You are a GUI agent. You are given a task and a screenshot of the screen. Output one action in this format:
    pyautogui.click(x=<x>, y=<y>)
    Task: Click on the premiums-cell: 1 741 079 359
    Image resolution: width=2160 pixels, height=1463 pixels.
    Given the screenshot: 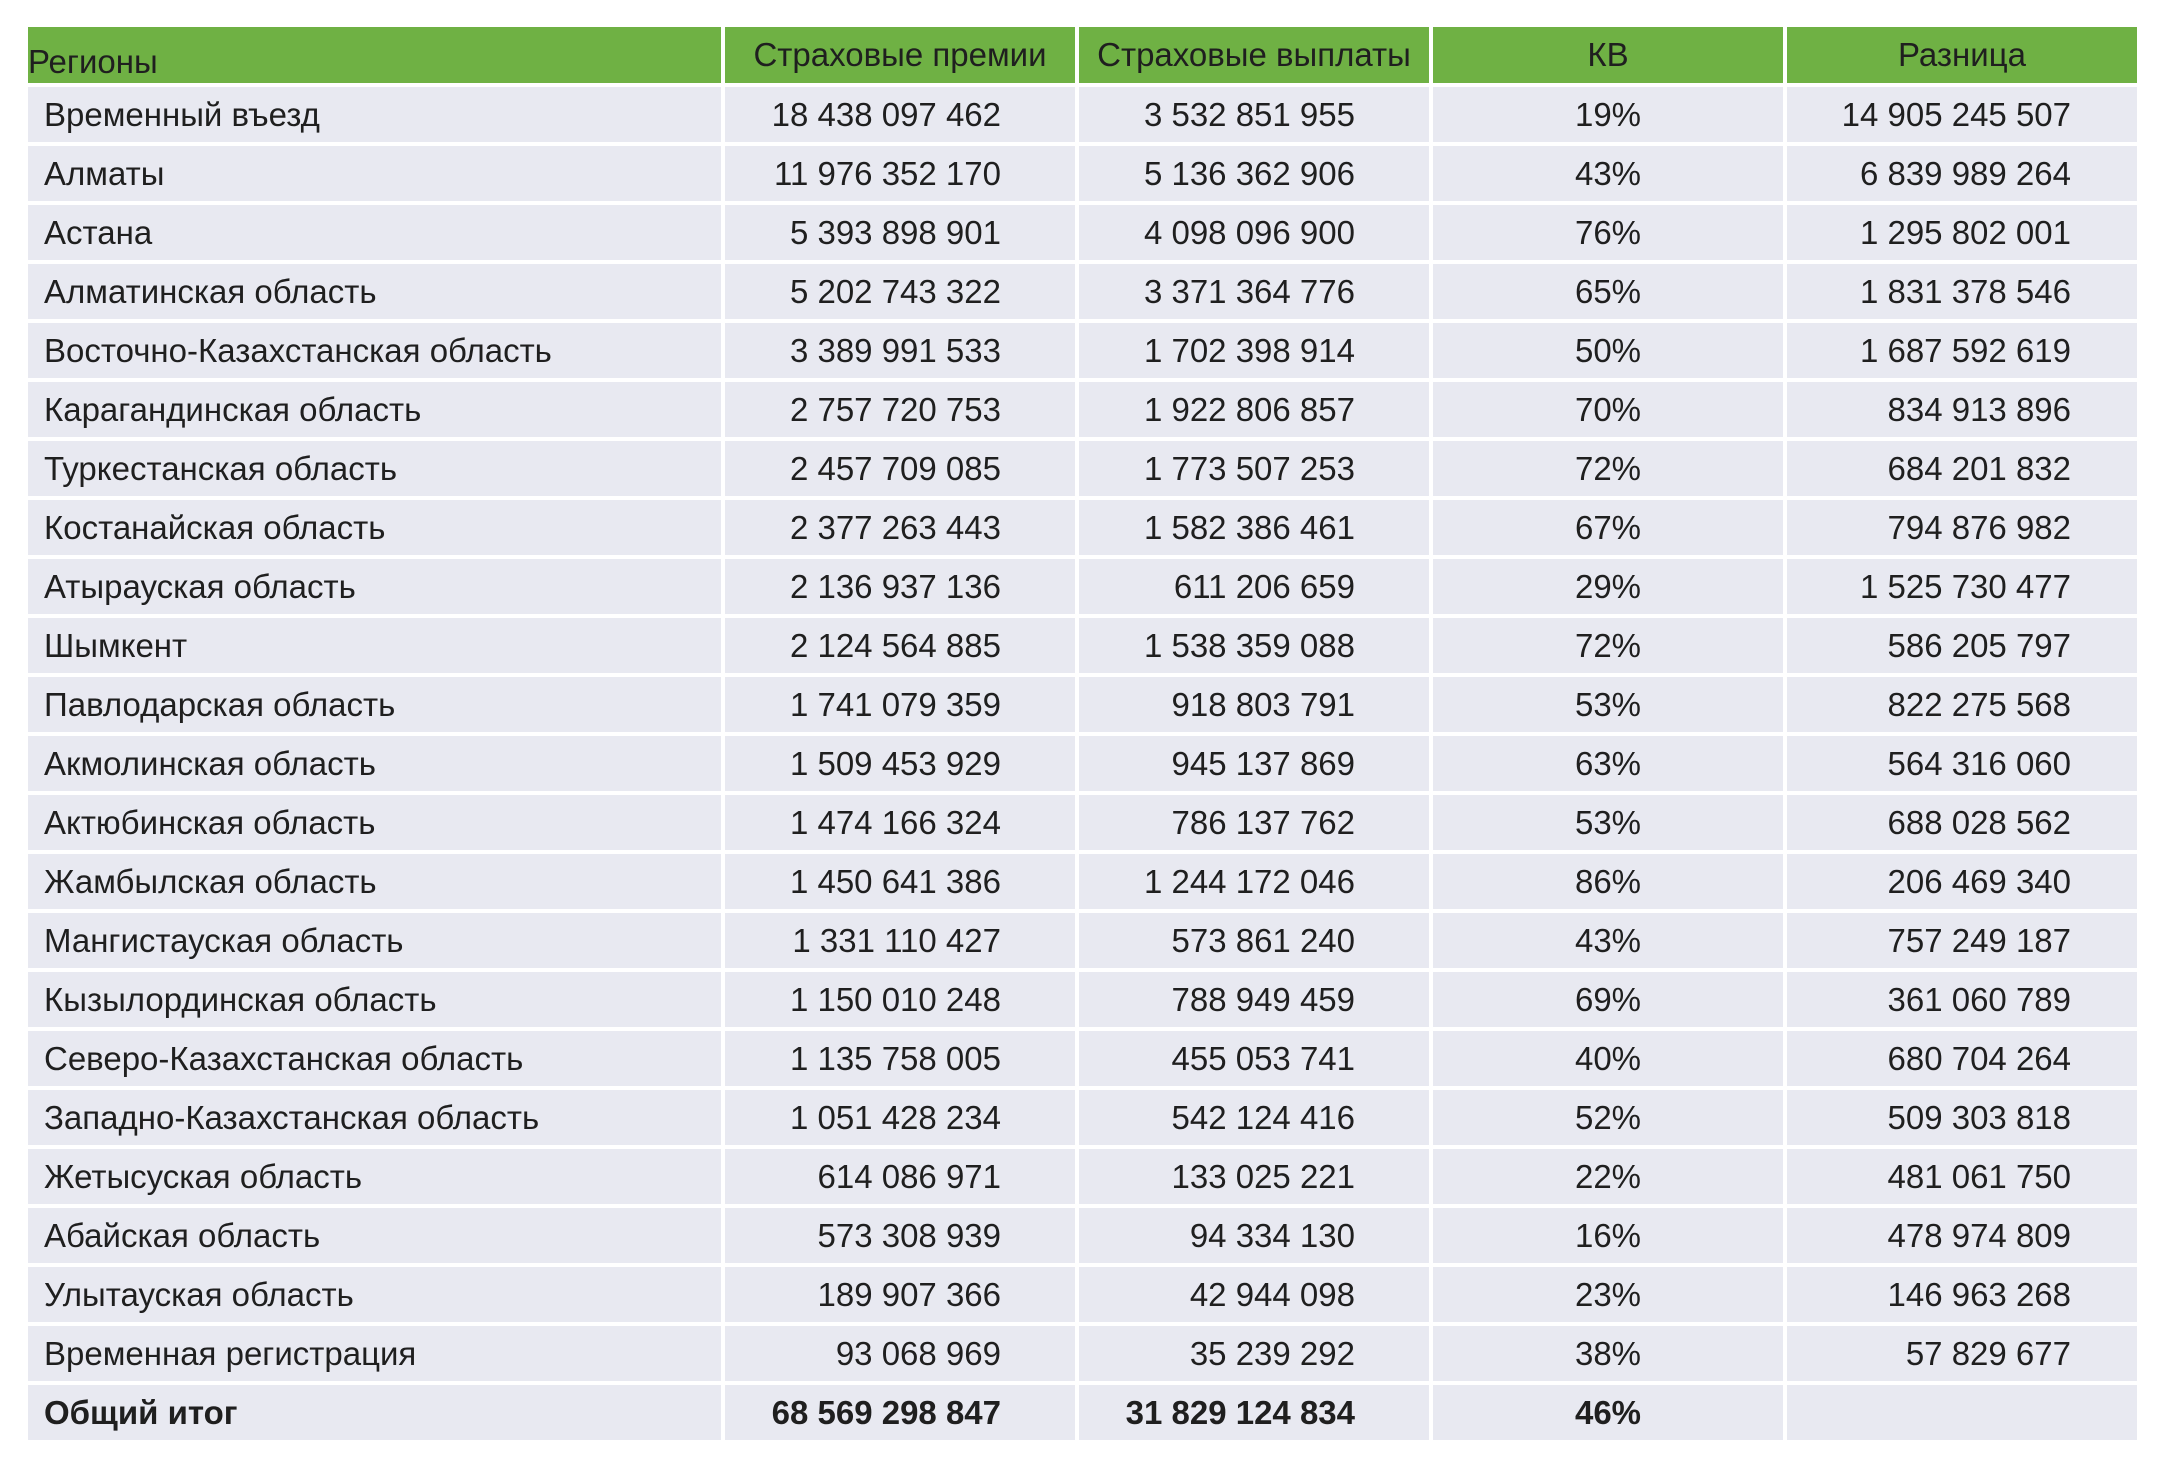 What is the action you would take?
    pyautogui.click(x=900, y=704)
    